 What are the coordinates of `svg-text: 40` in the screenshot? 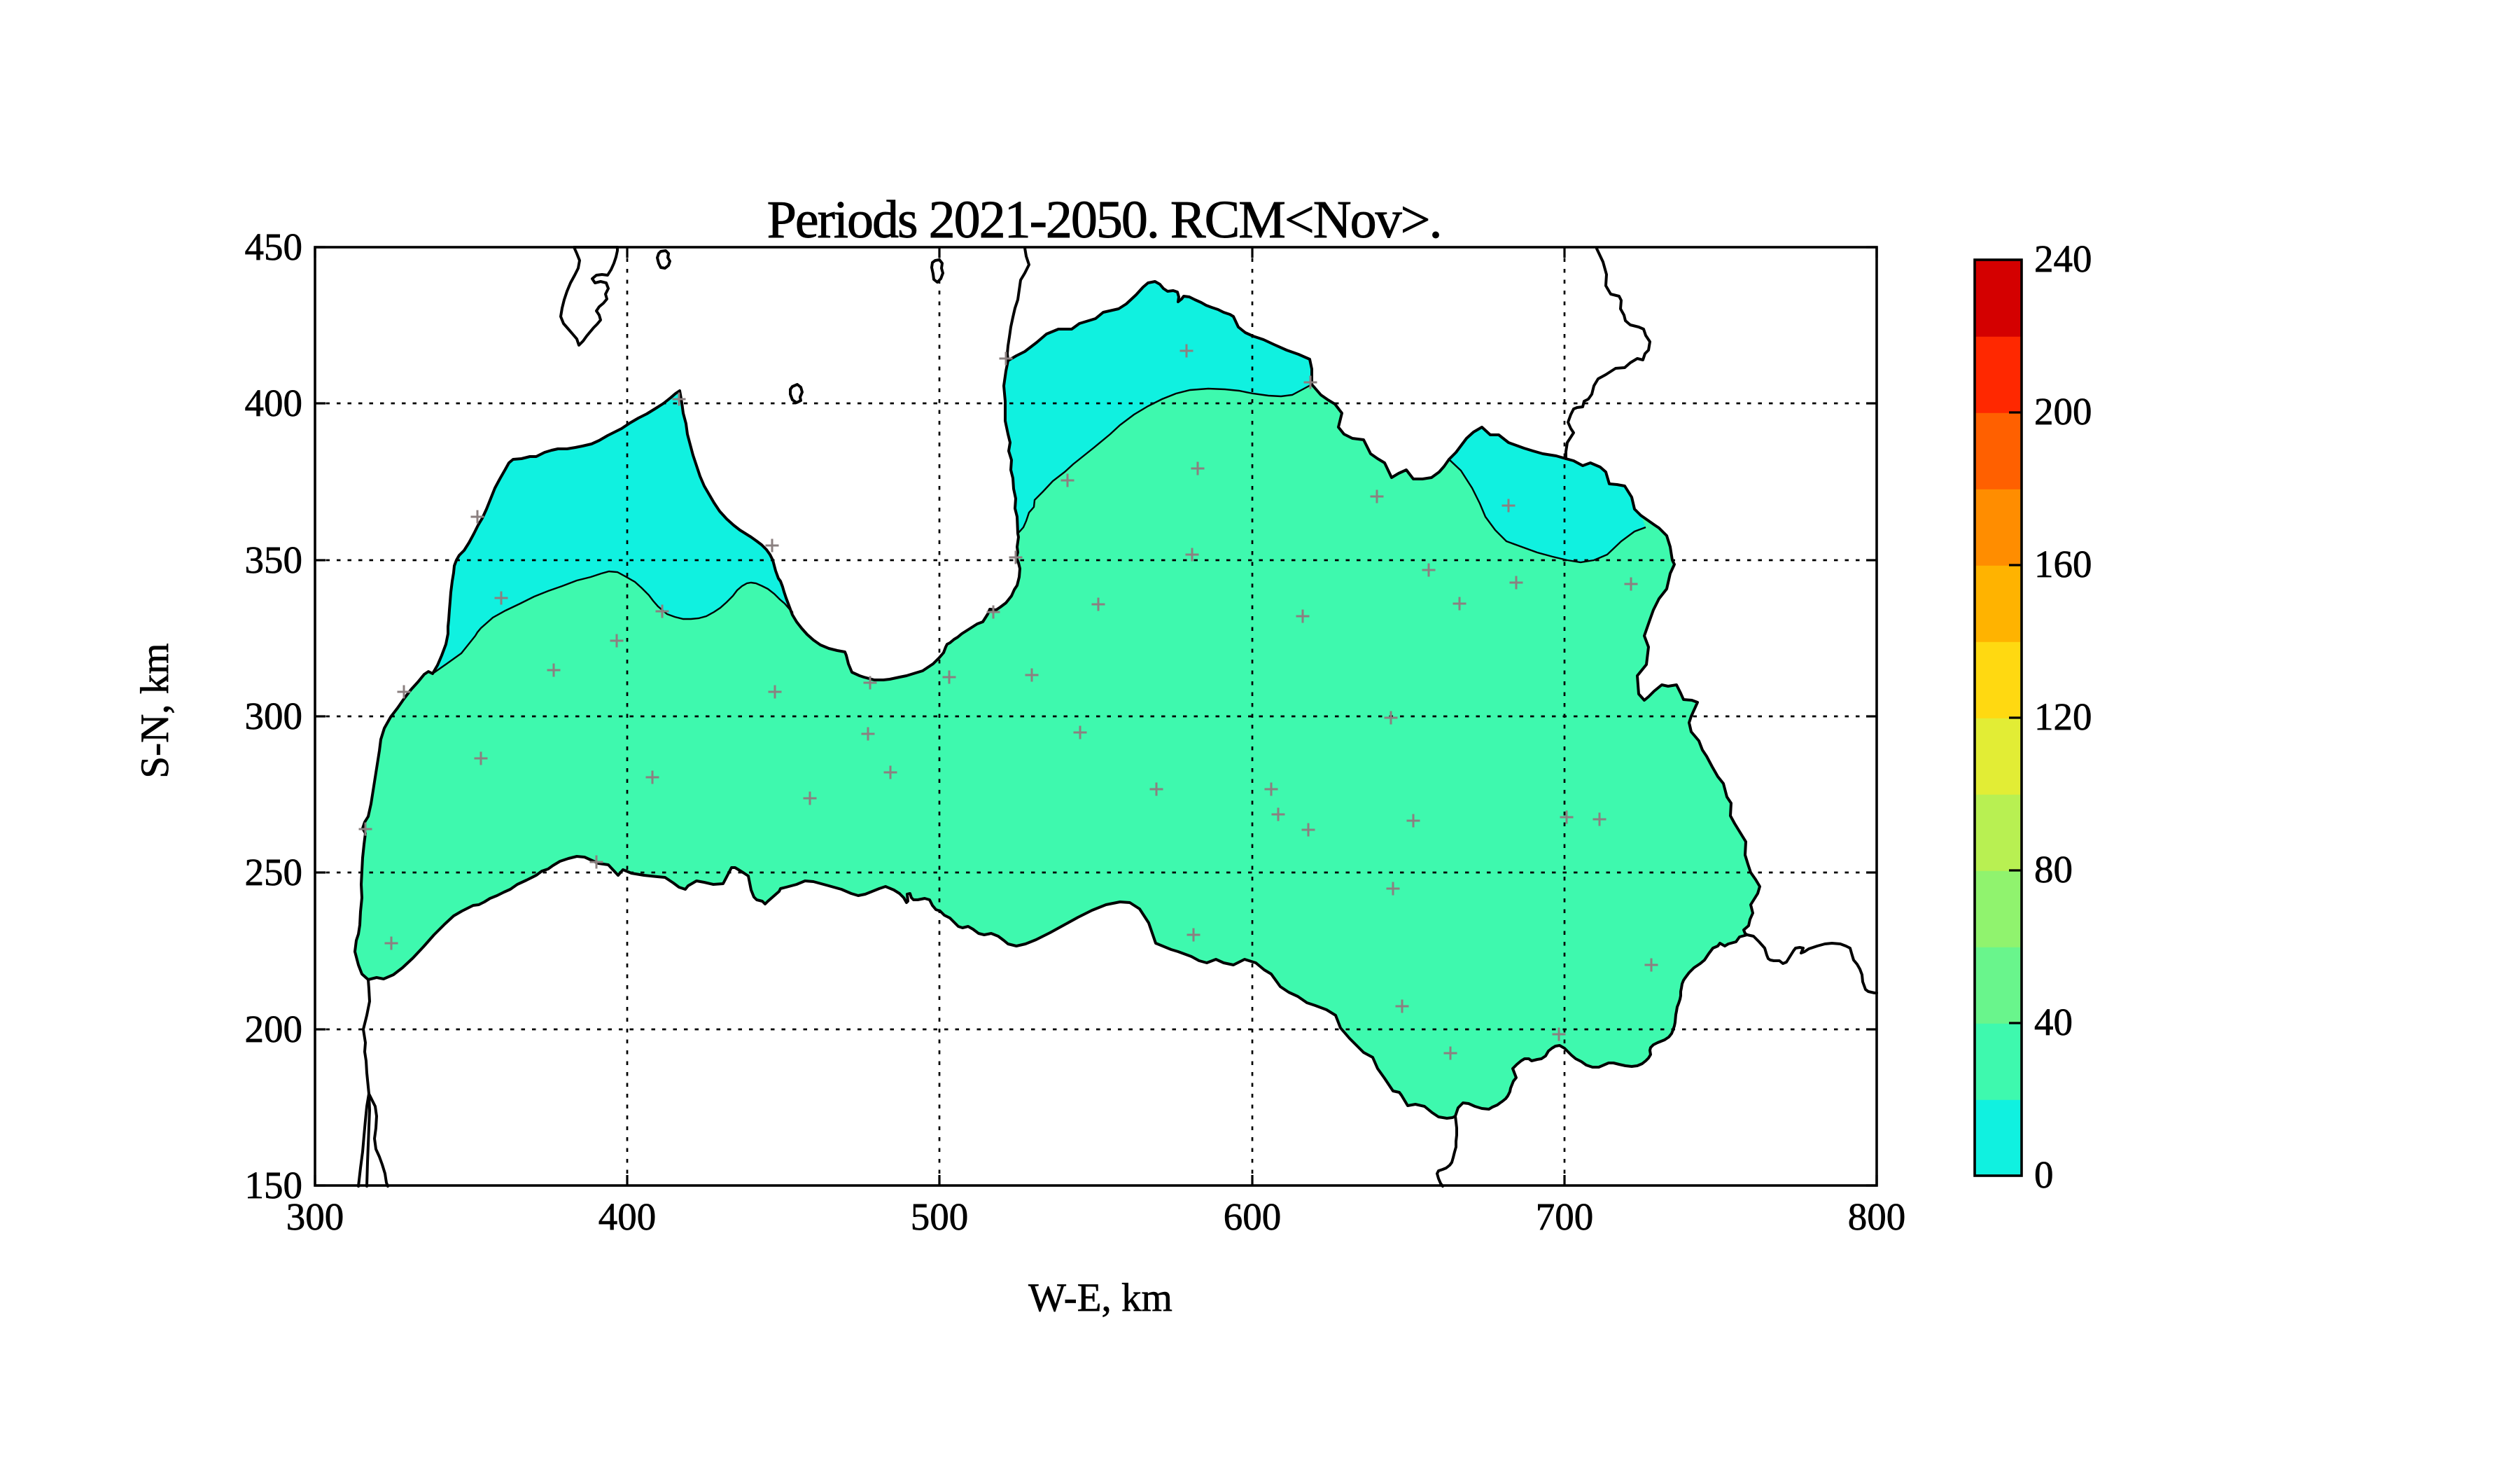 It's located at (2053, 1022).